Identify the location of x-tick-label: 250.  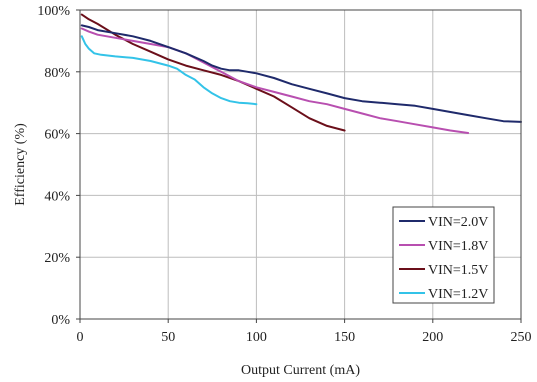
(521, 337).